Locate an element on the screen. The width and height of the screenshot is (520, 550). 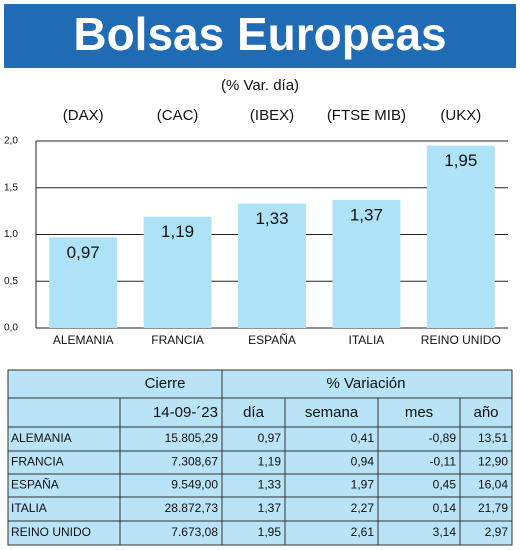
index-label: (DAX) is located at coordinates (83, 115).